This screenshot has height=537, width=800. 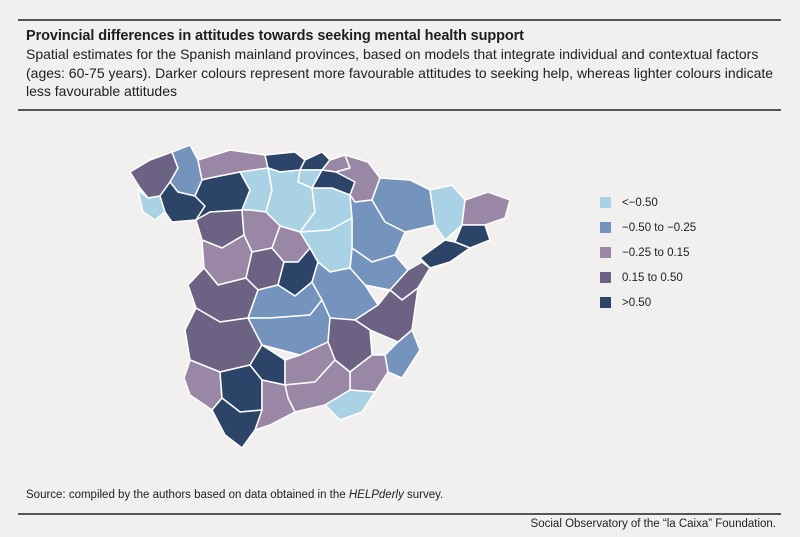 I want to click on legend-label: 0.15 to 0.50, so click(x=652, y=277).